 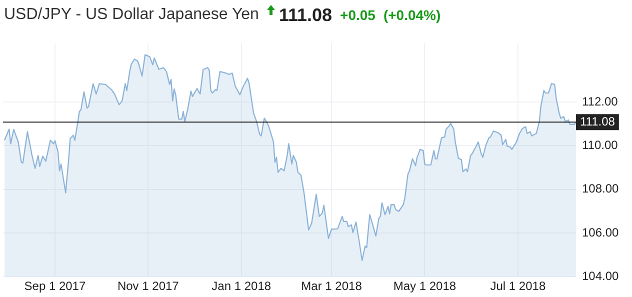 I want to click on ref-line-label: 111.08, so click(x=598, y=121).